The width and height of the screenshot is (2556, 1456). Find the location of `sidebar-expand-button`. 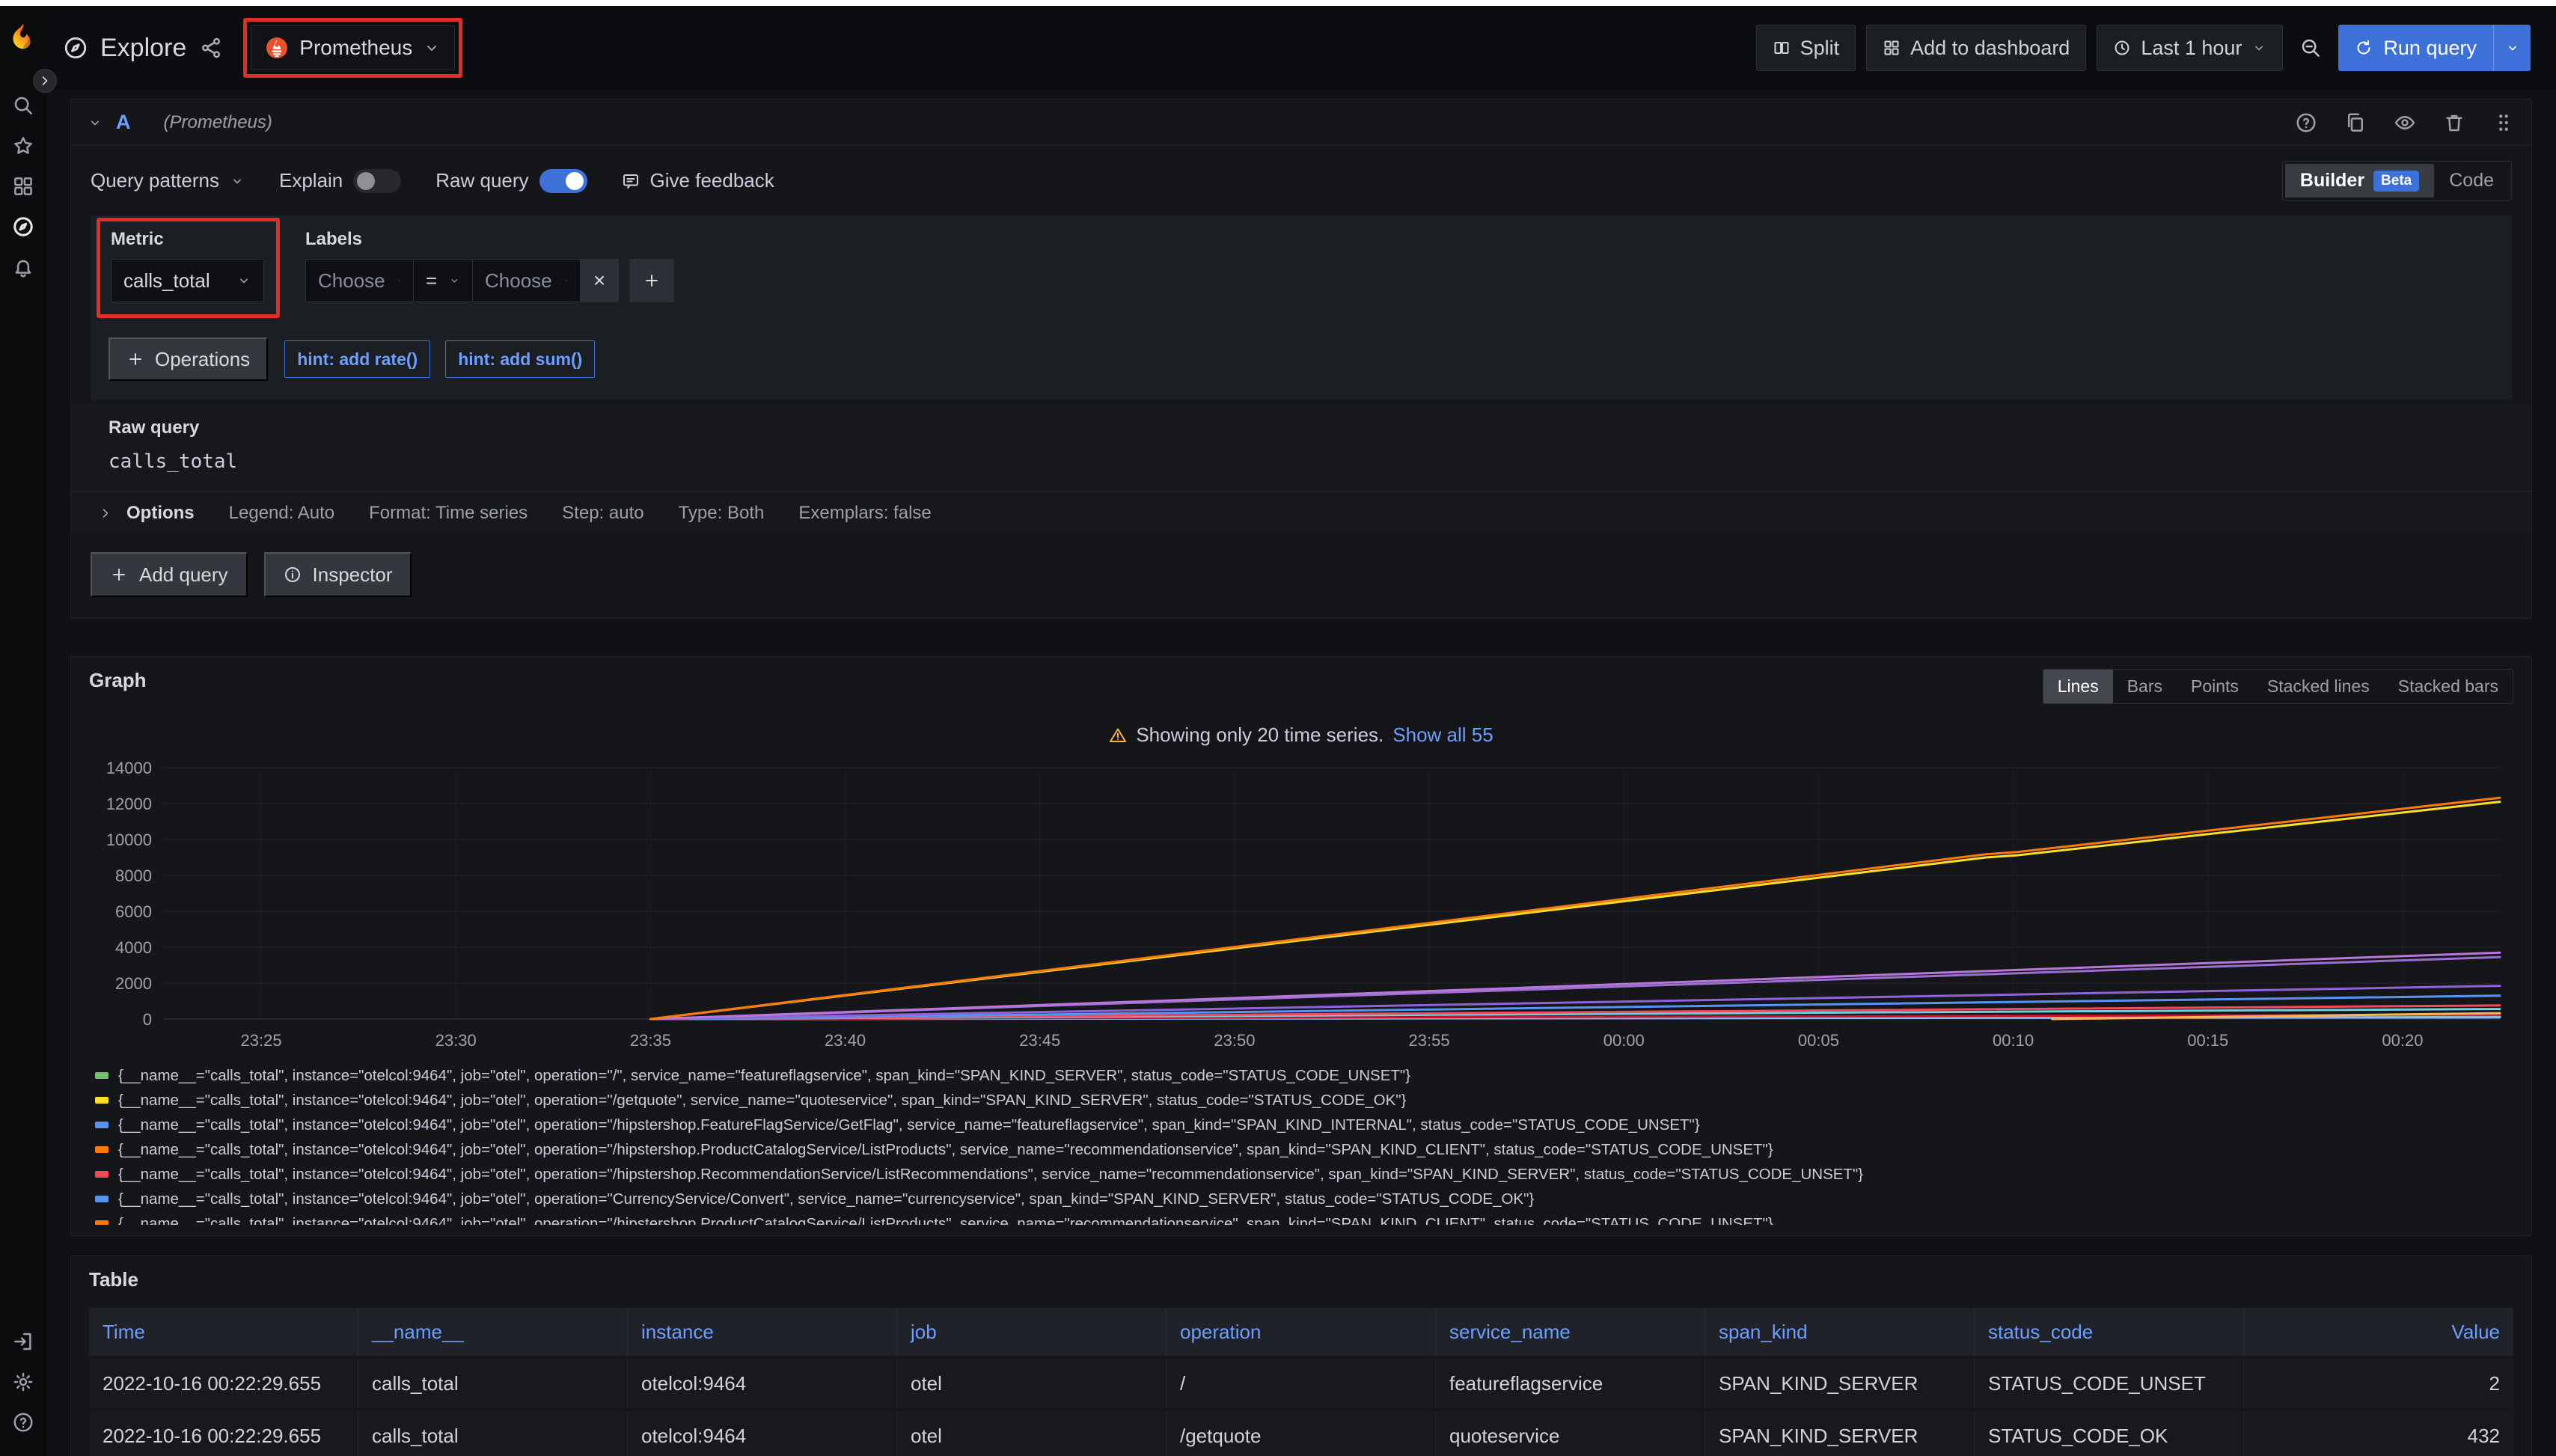

sidebar-expand-button is located at coordinates (45, 81).